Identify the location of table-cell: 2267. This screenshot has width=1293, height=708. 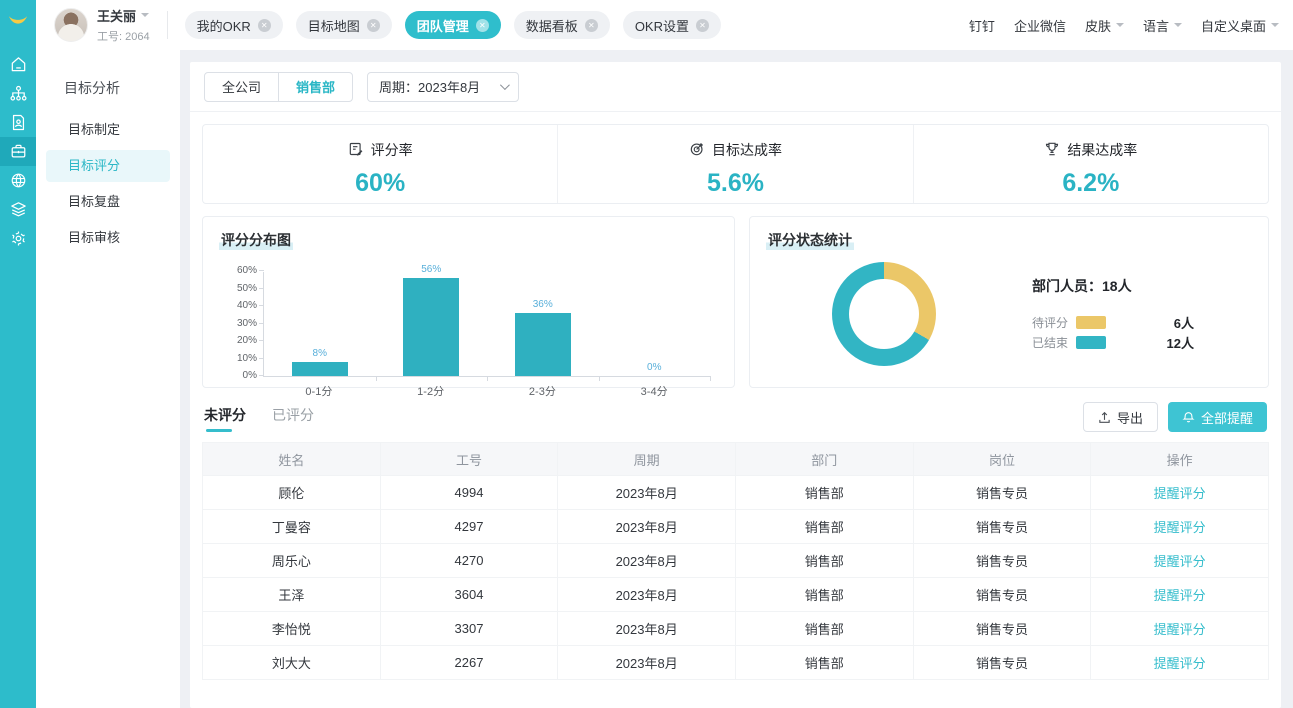
(469, 662).